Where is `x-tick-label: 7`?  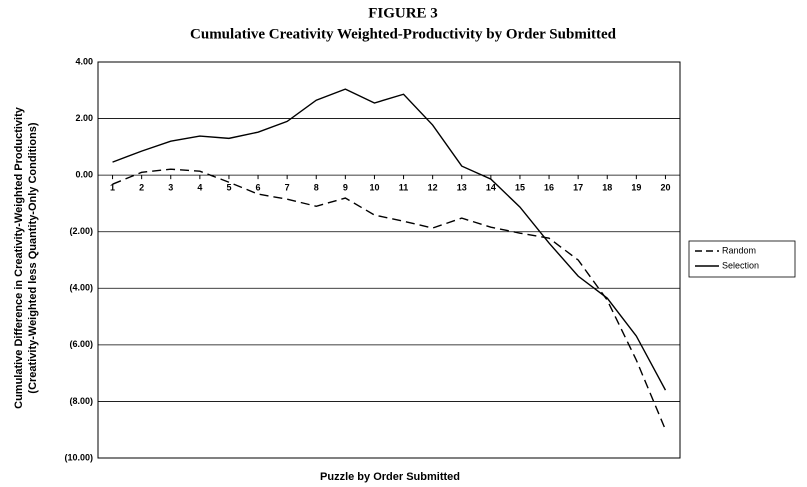
x-tick-label: 7 is located at coordinates (287, 188).